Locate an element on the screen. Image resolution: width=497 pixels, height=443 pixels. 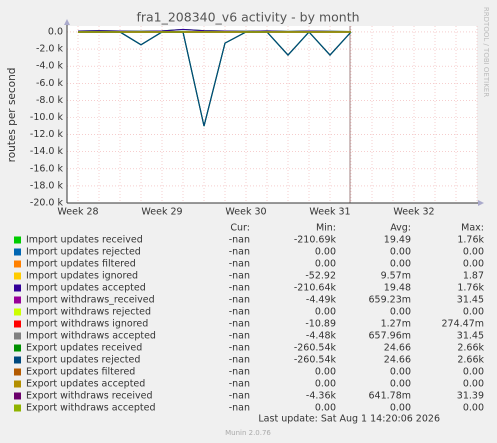
legend-value: 19.48 is located at coordinates (397, 288).